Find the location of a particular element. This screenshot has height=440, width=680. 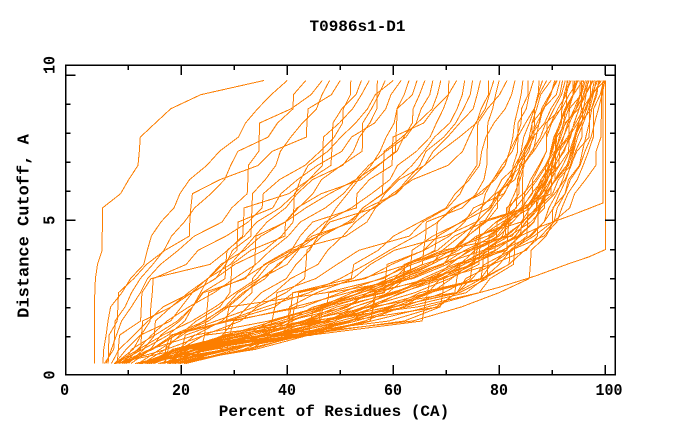

svg-text: 10 is located at coordinates (50, 65).